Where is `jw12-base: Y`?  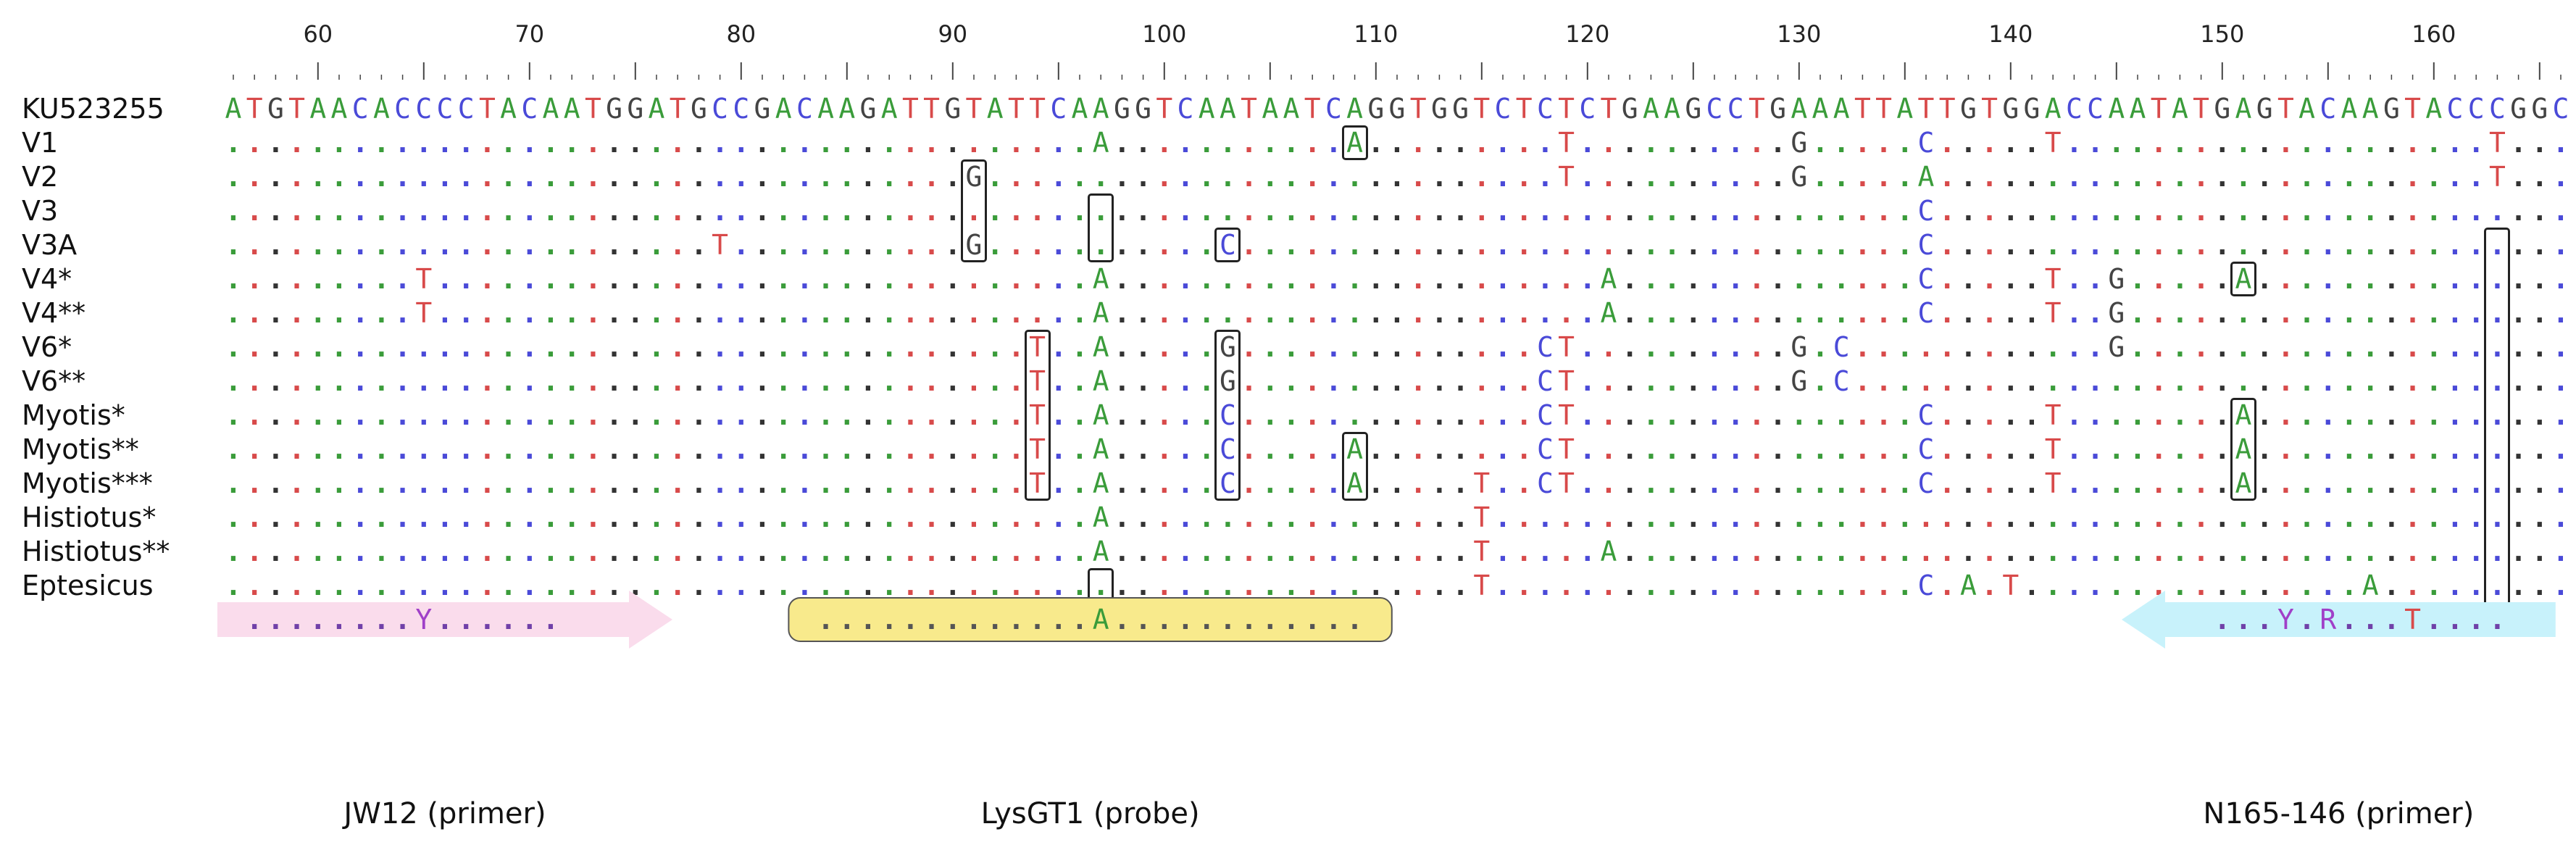
jw12-base: Y is located at coordinates (424, 620).